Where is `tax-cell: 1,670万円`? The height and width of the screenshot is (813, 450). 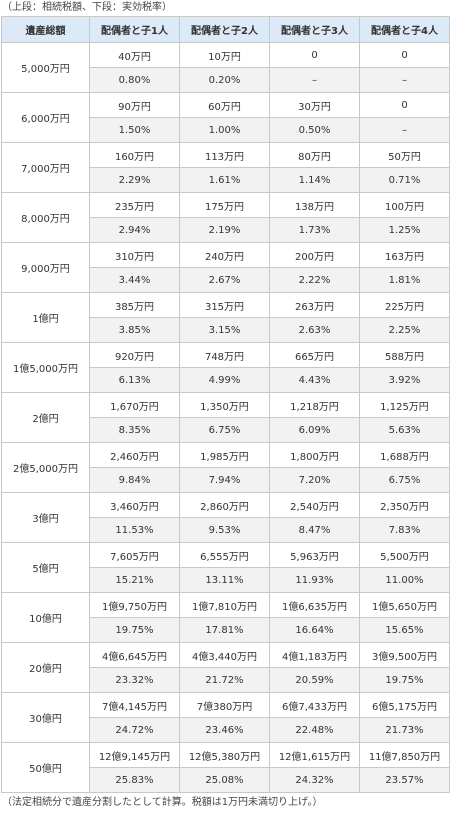
tax-cell: 1,670万円 is located at coordinates (134, 405).